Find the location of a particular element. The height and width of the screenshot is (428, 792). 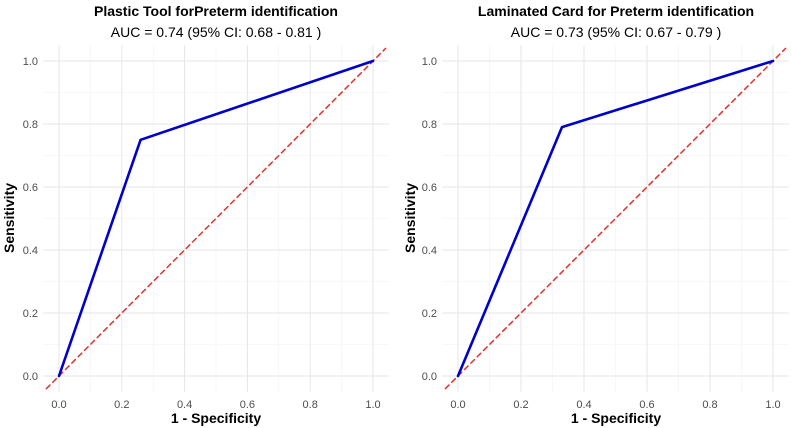

chart-title: Plastic Tool forPreterm identification is located at coordinates (216, 11).